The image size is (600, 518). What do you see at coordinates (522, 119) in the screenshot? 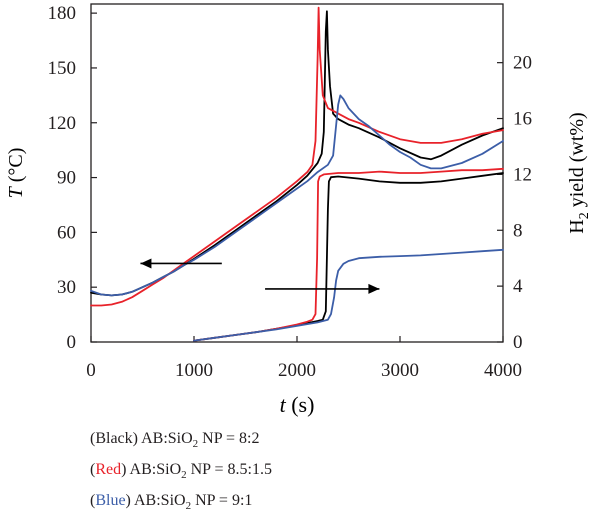
I see `y-right-tick-label: 16` at bounding box center [522, 119].